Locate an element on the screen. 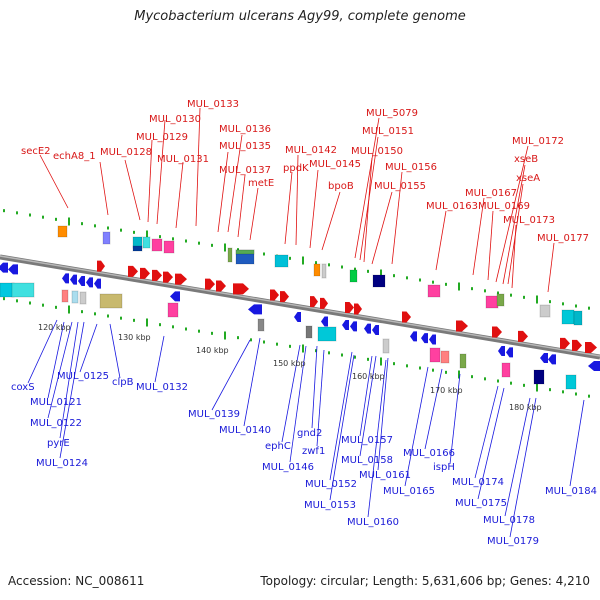 This screenshot has width=600, height=600. label-MUL_0165: MUL_0165 is located at coordinates (409, 491).